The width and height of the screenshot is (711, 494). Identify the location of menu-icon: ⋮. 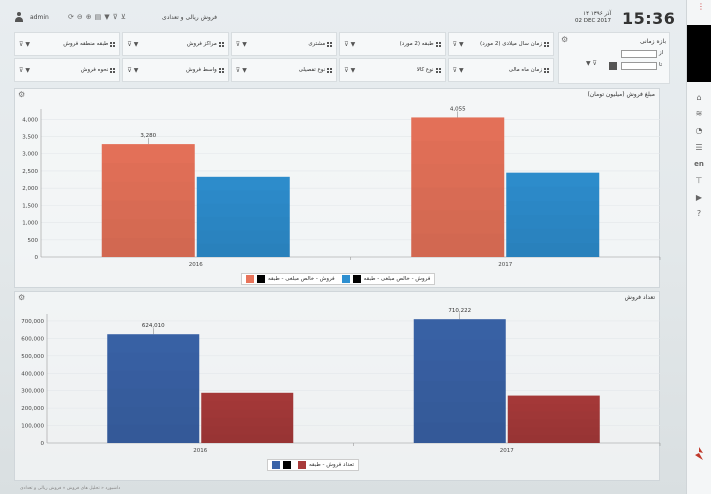
(701, 6).